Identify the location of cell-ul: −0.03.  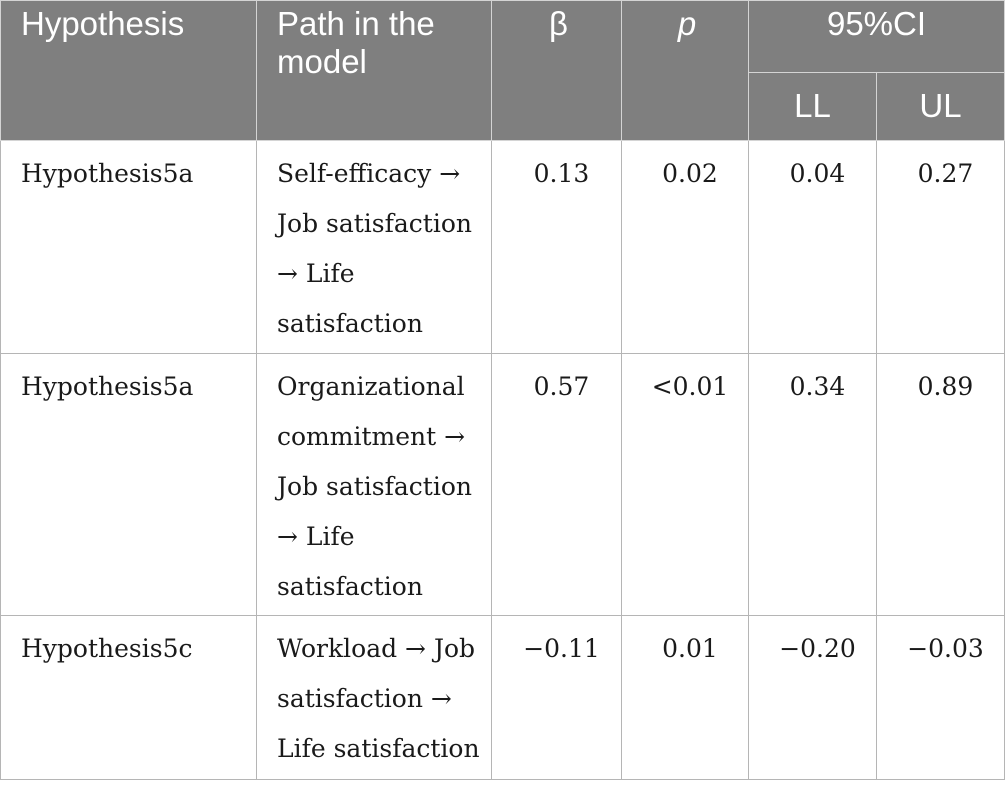
(940, 697).